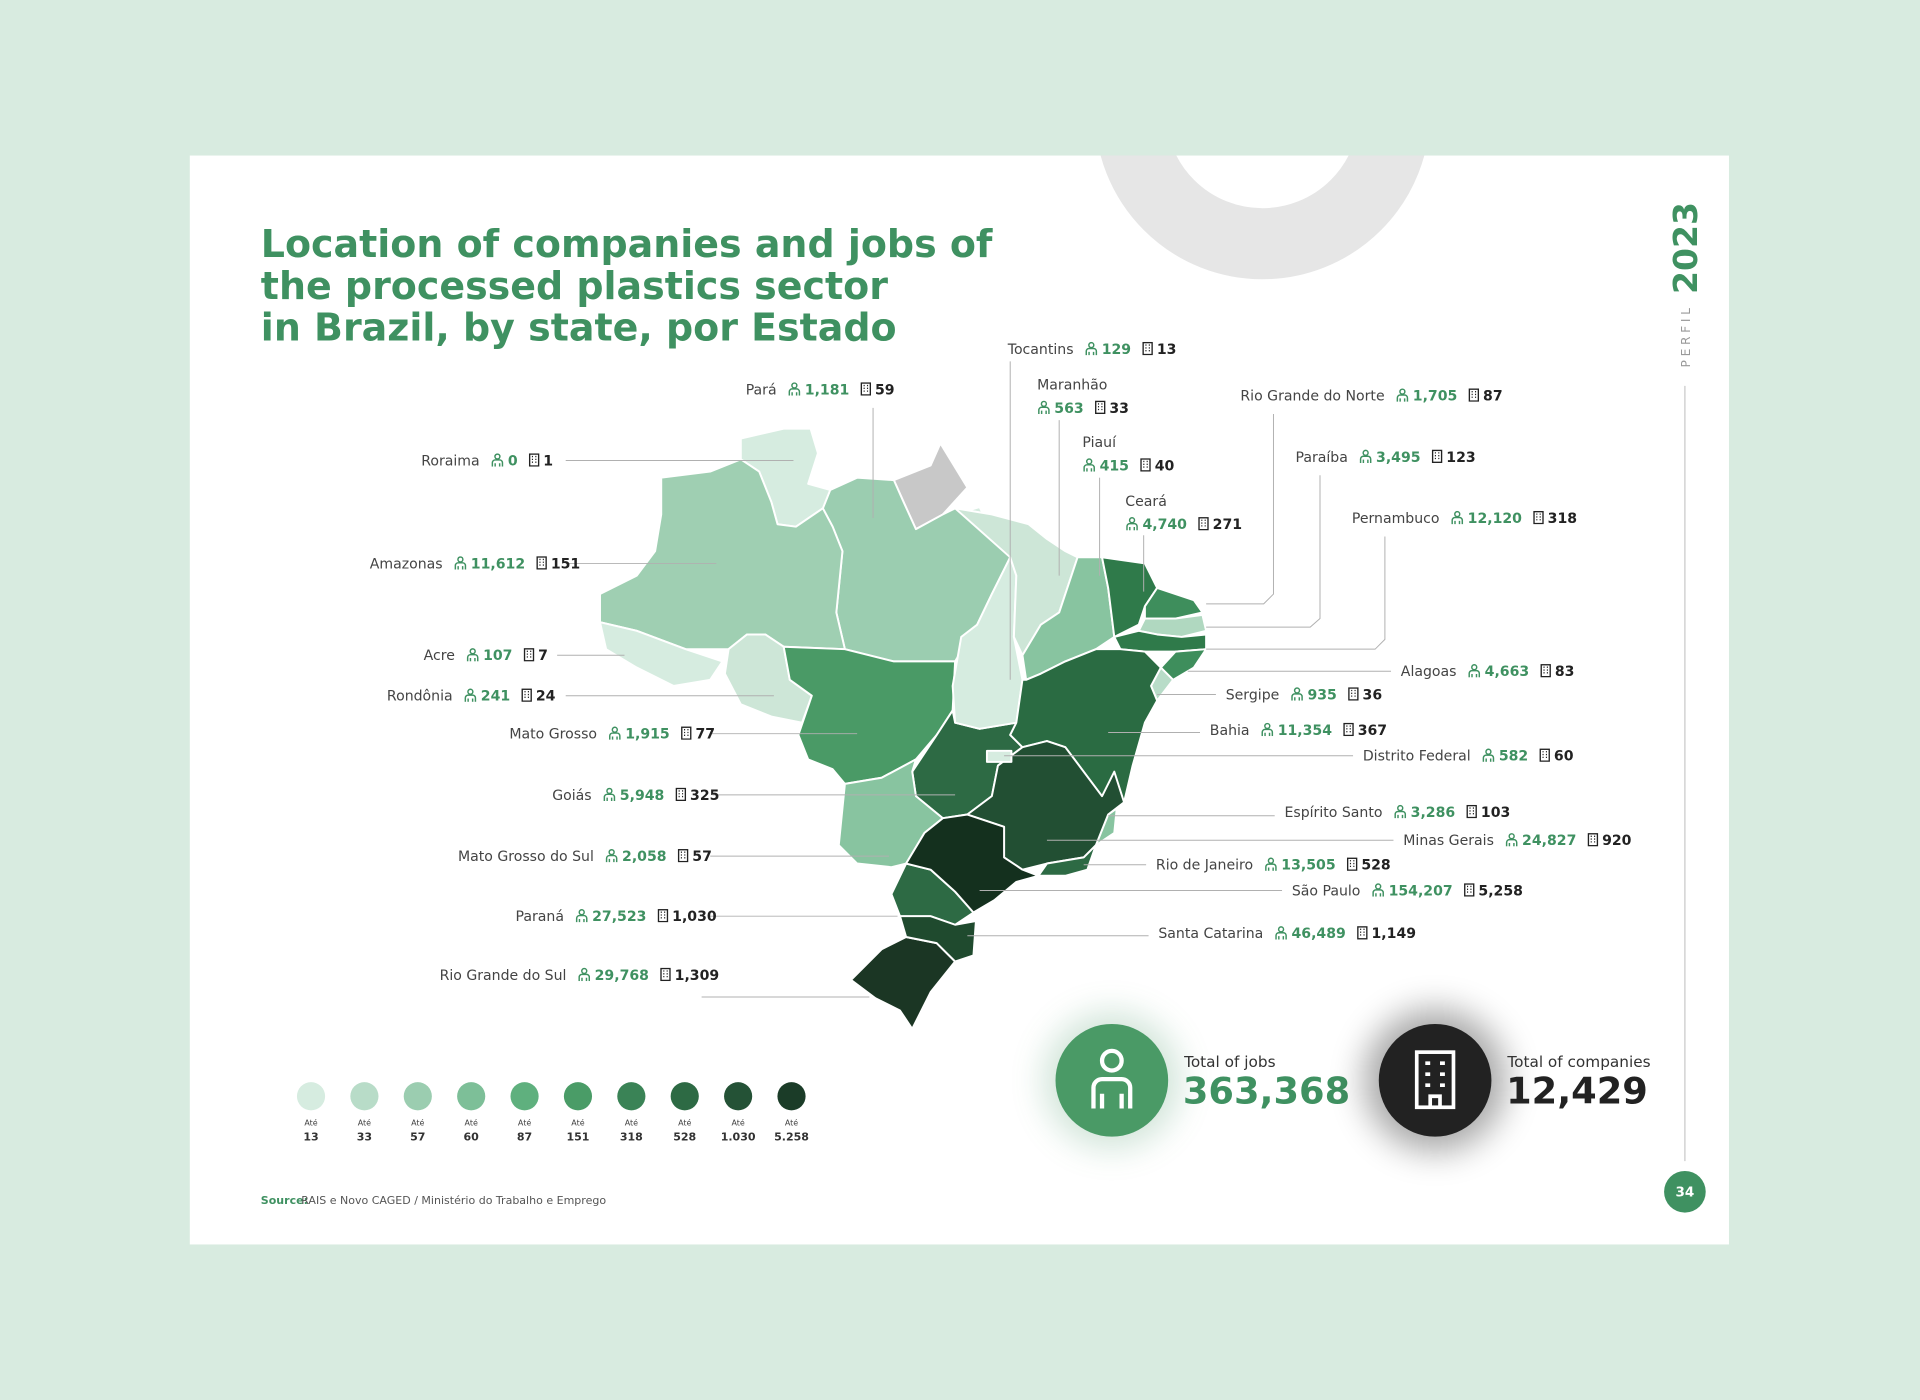 The image size is (1920, 1400). What do you see at coordinates (1500, 891) in the screenshot?
I see `state-companies: 5,258` at bounding box center [1500, 891].